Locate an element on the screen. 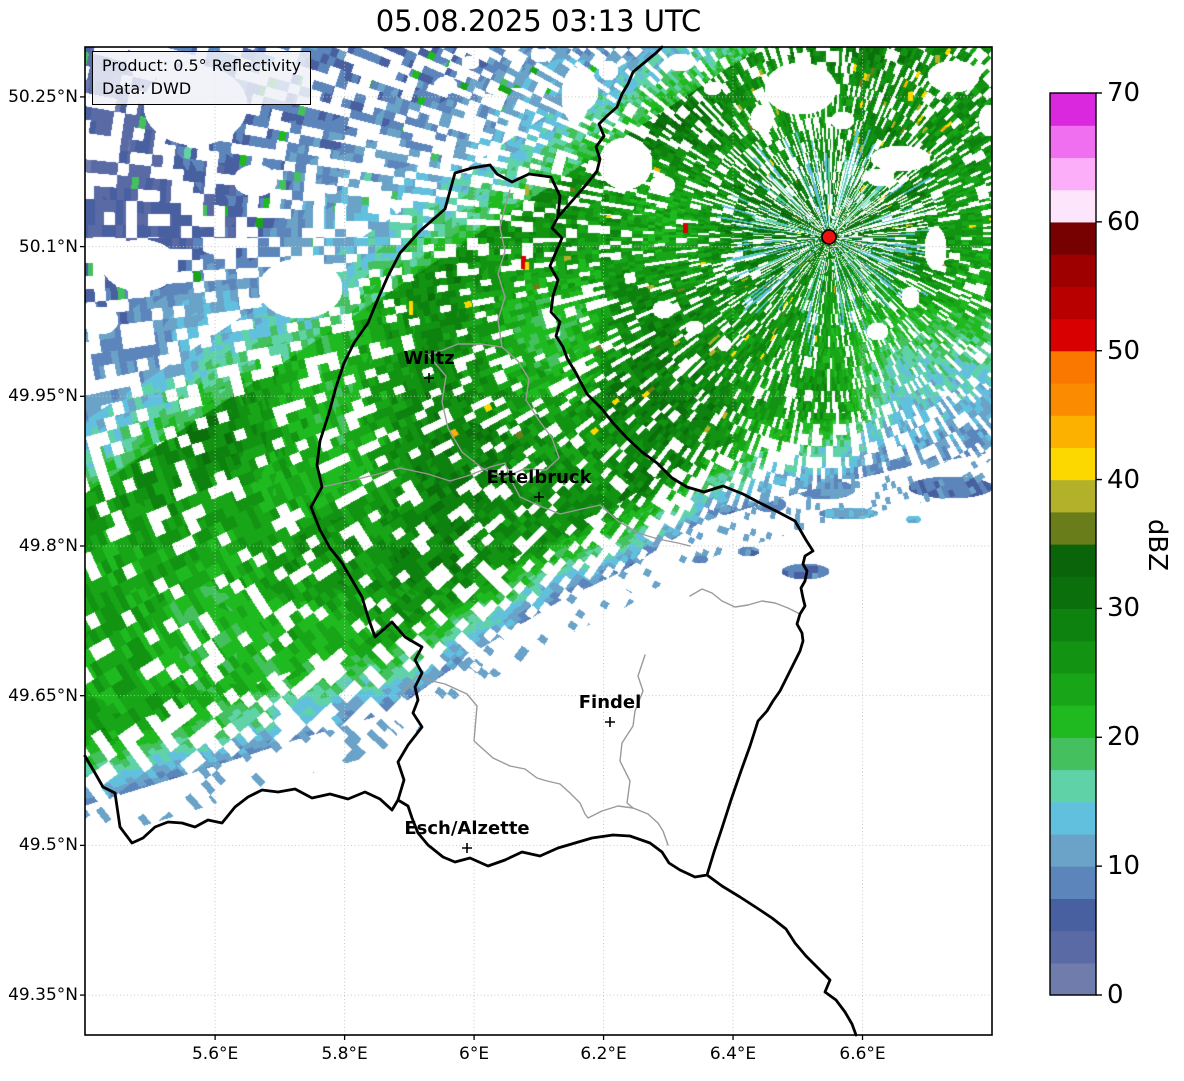 This screenshot has width=1184, height=1081. y-tick-label: 49.95°N is located at coordinates (43, 396).